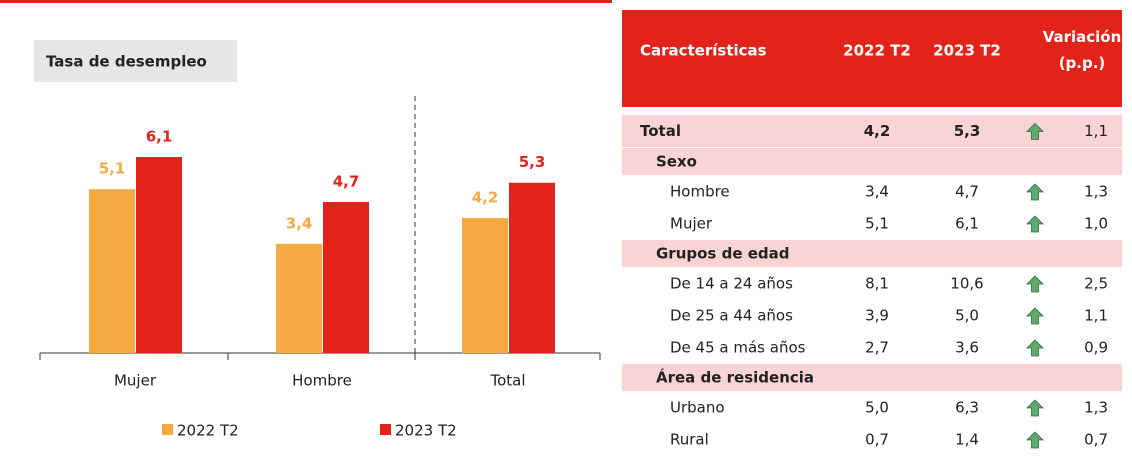  I want to click on x-tick-label: Total, so click(507, 381).